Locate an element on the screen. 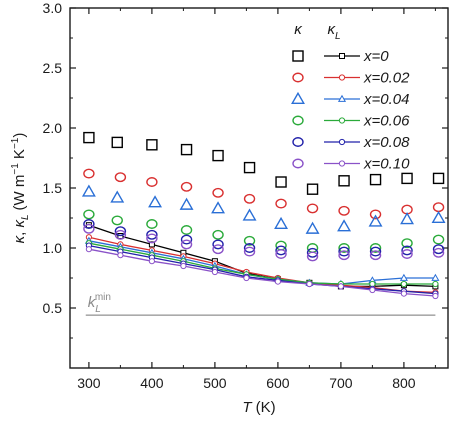 This screenshot has height=425, width=474. y-axis-unit-sup: −1 is located at coordinates (15, 143).